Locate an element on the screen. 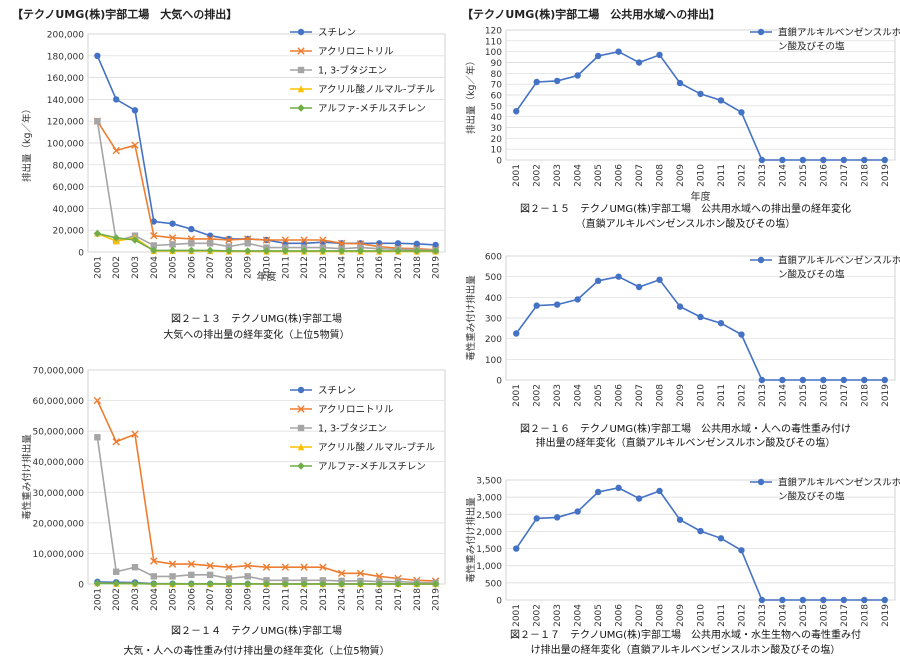 This screenshot has height=672, width=900. y-tick-label: 200,000 is located at coordinates (65, 36).